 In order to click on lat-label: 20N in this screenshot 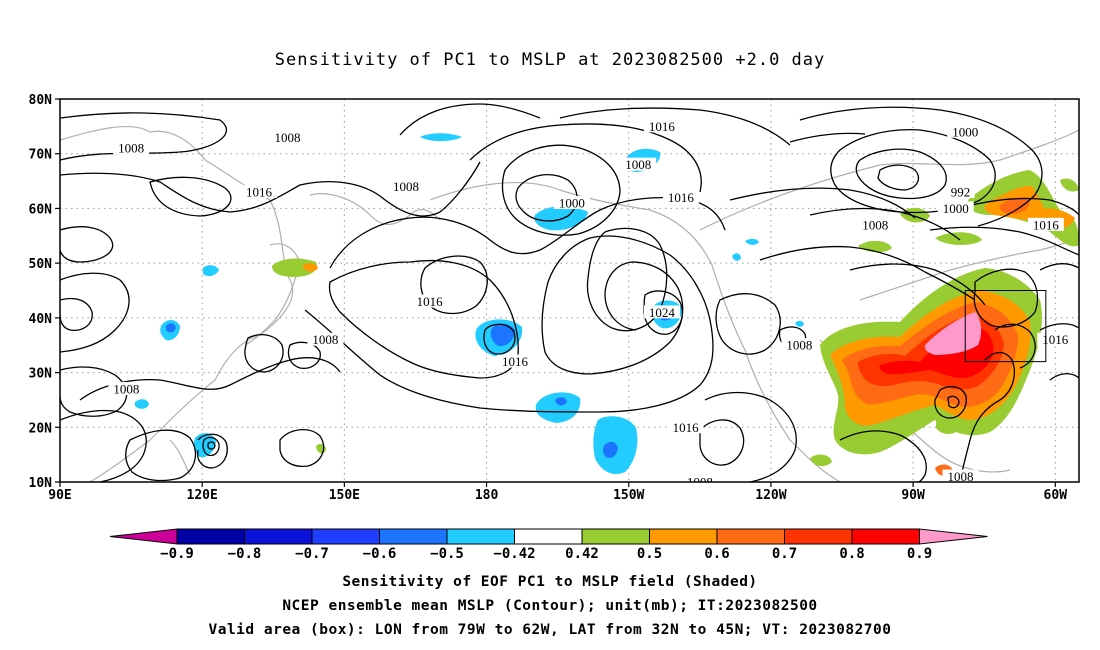, I will do `click(41, 428)`.